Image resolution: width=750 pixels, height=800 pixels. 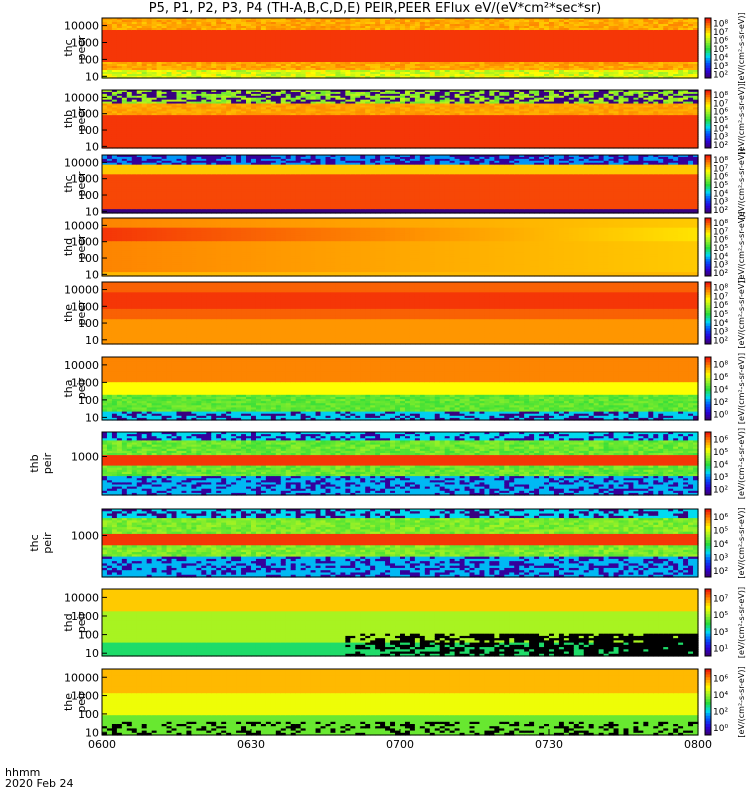 I want to click on panel-ylabel-probe: thc, so click(x=68, y=47).